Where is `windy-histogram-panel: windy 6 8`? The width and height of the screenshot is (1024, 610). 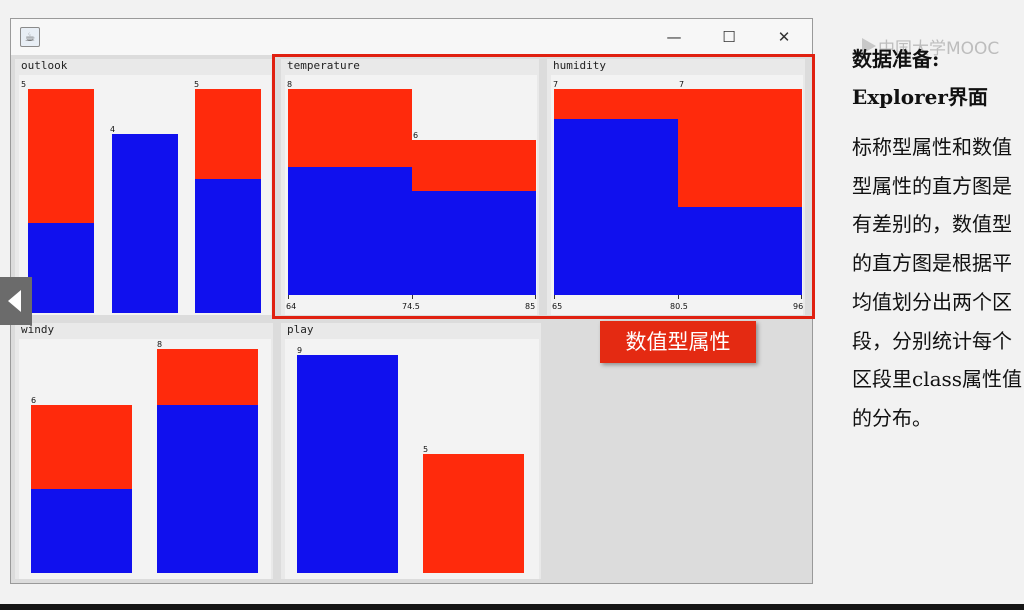
windy-histogram-panel: windy 6 8 is located at coordinates (144, 451).